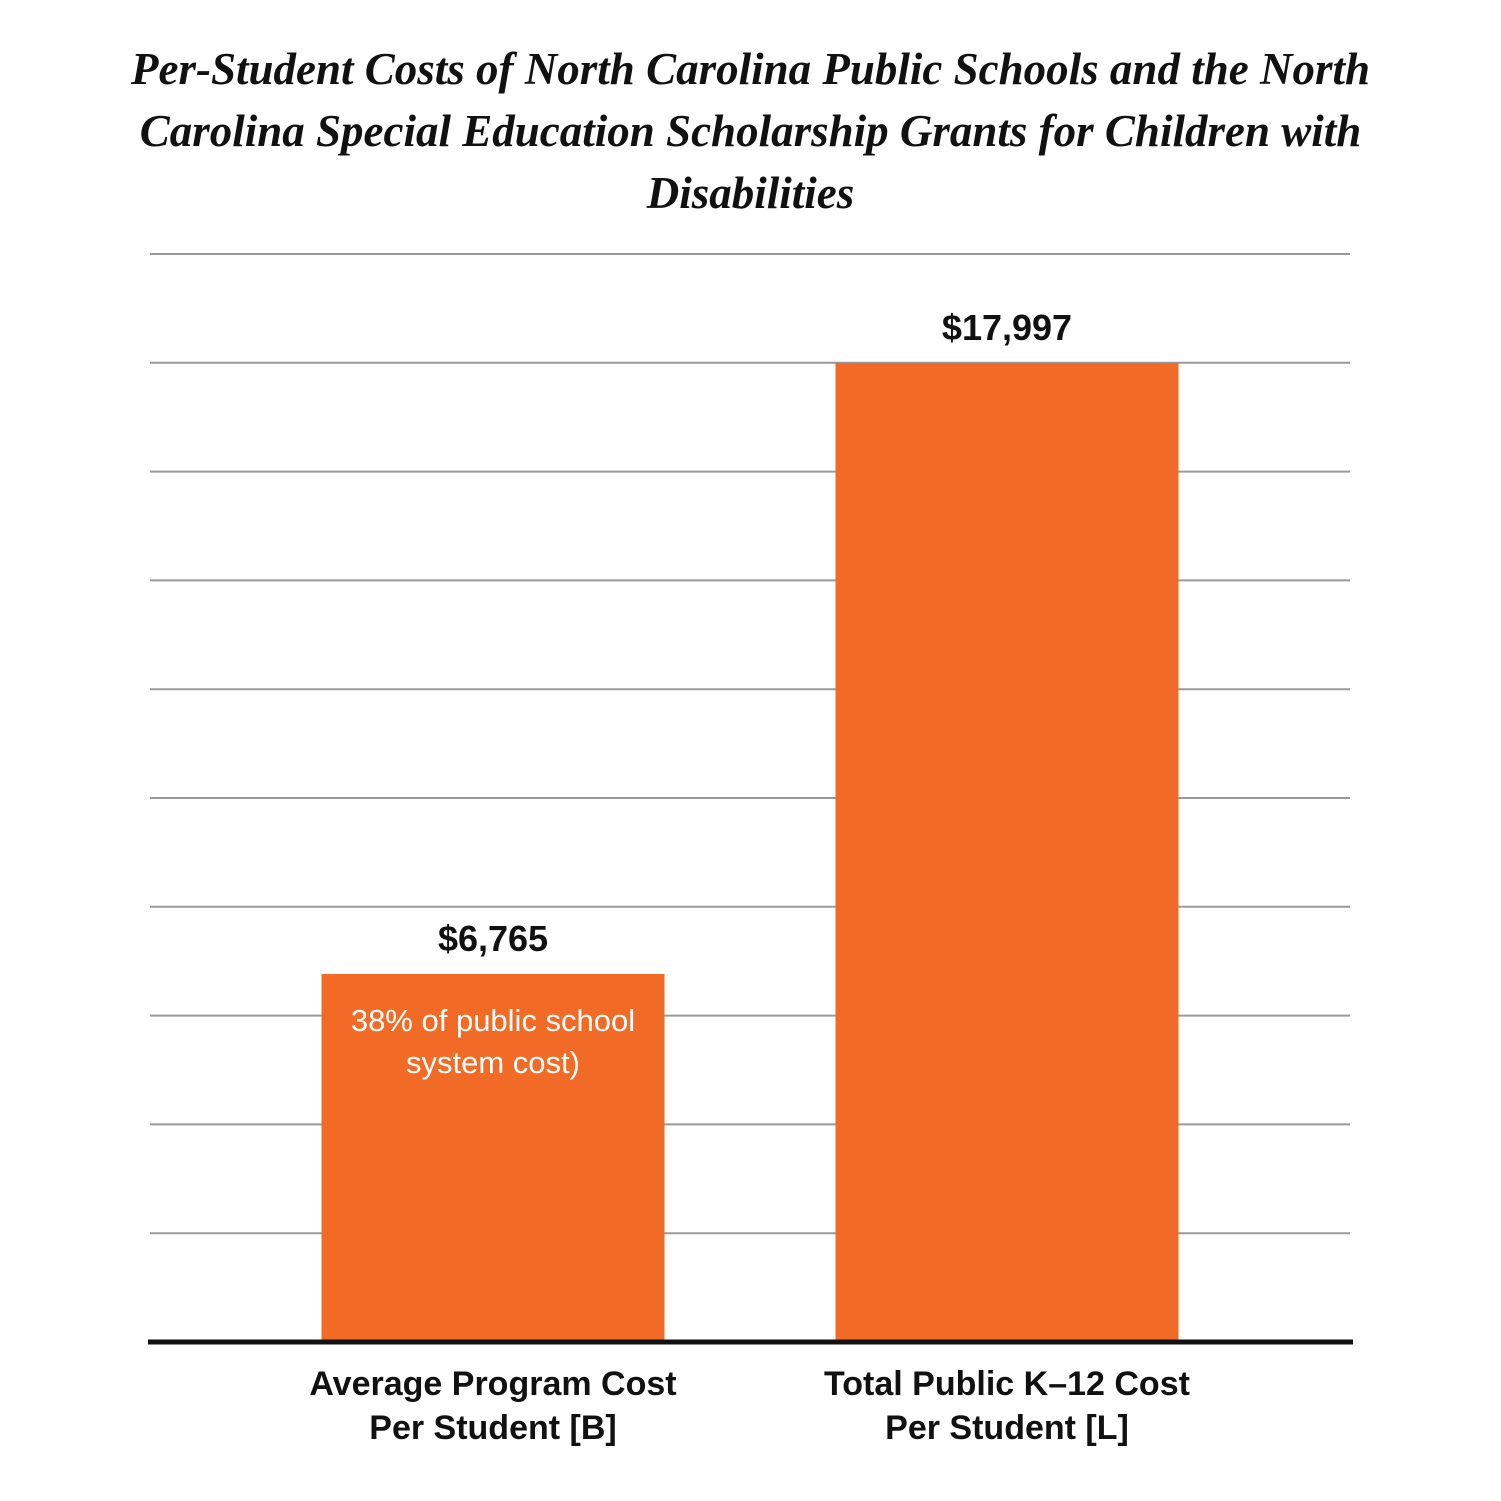 The width and height of the screenshot is (1501, 1501). What do you see at coordinates (1007, 327) in the screenshot?
I see `value-label: $17,997` at bounding box center [1007, 327].